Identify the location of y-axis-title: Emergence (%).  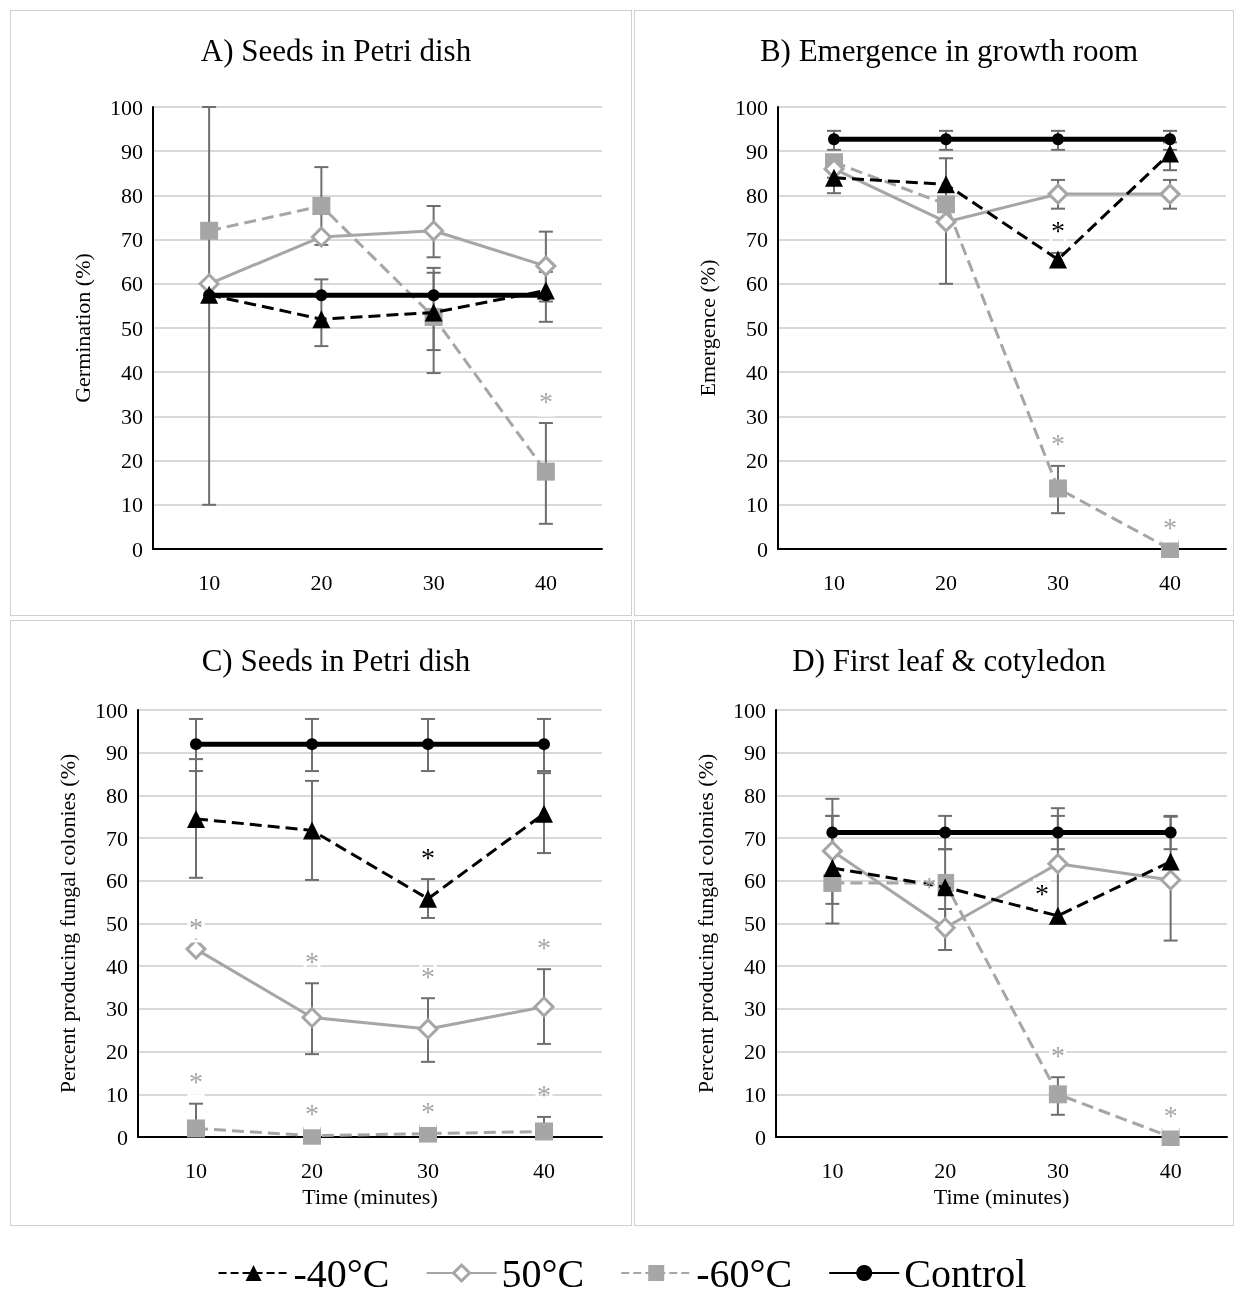
(707, 328).